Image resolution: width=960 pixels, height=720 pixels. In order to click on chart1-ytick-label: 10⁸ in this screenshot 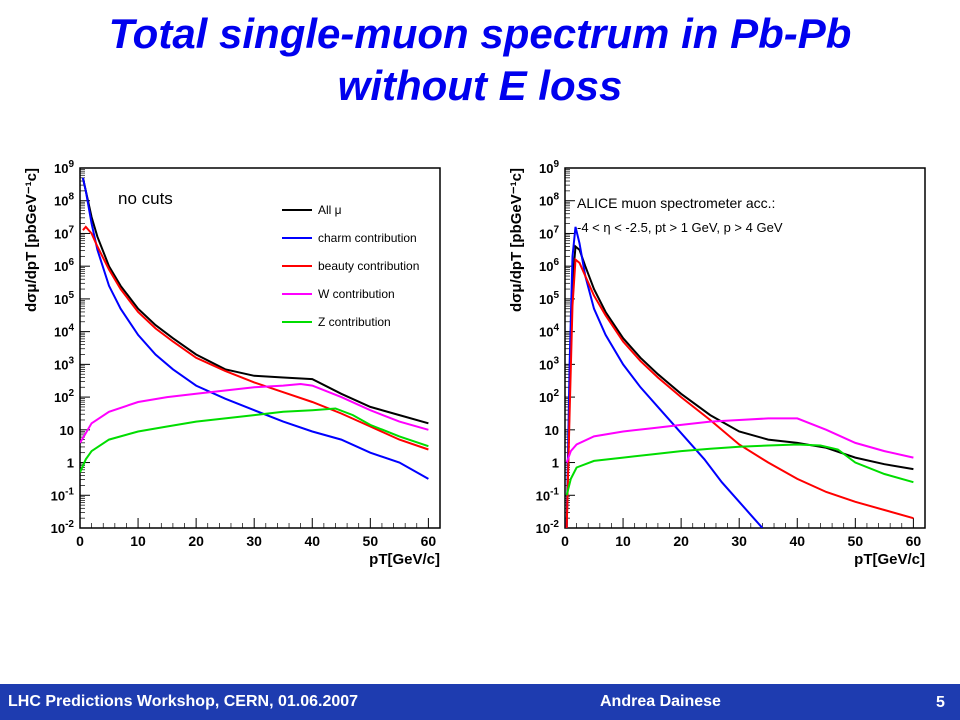, I will do `click(549, 200)`.